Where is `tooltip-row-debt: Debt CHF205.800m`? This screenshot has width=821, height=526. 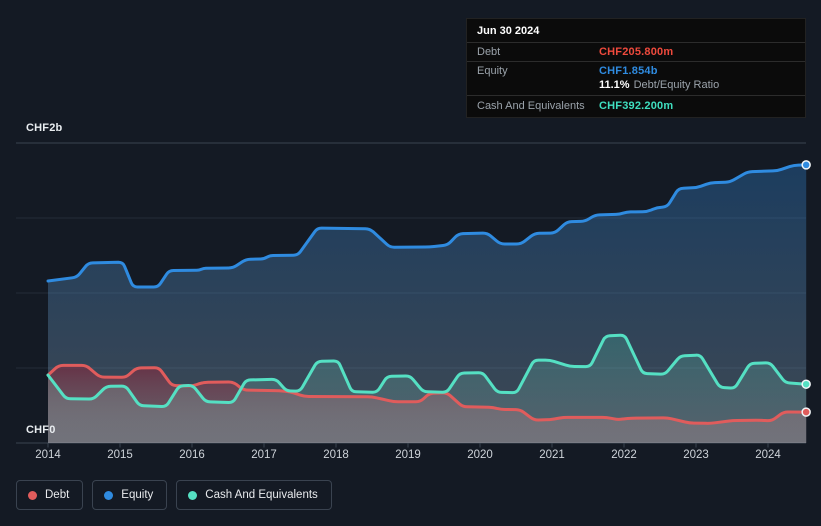
tooltip-row-debt: Debt CHF205.800m is located at coordinates (636, 52).